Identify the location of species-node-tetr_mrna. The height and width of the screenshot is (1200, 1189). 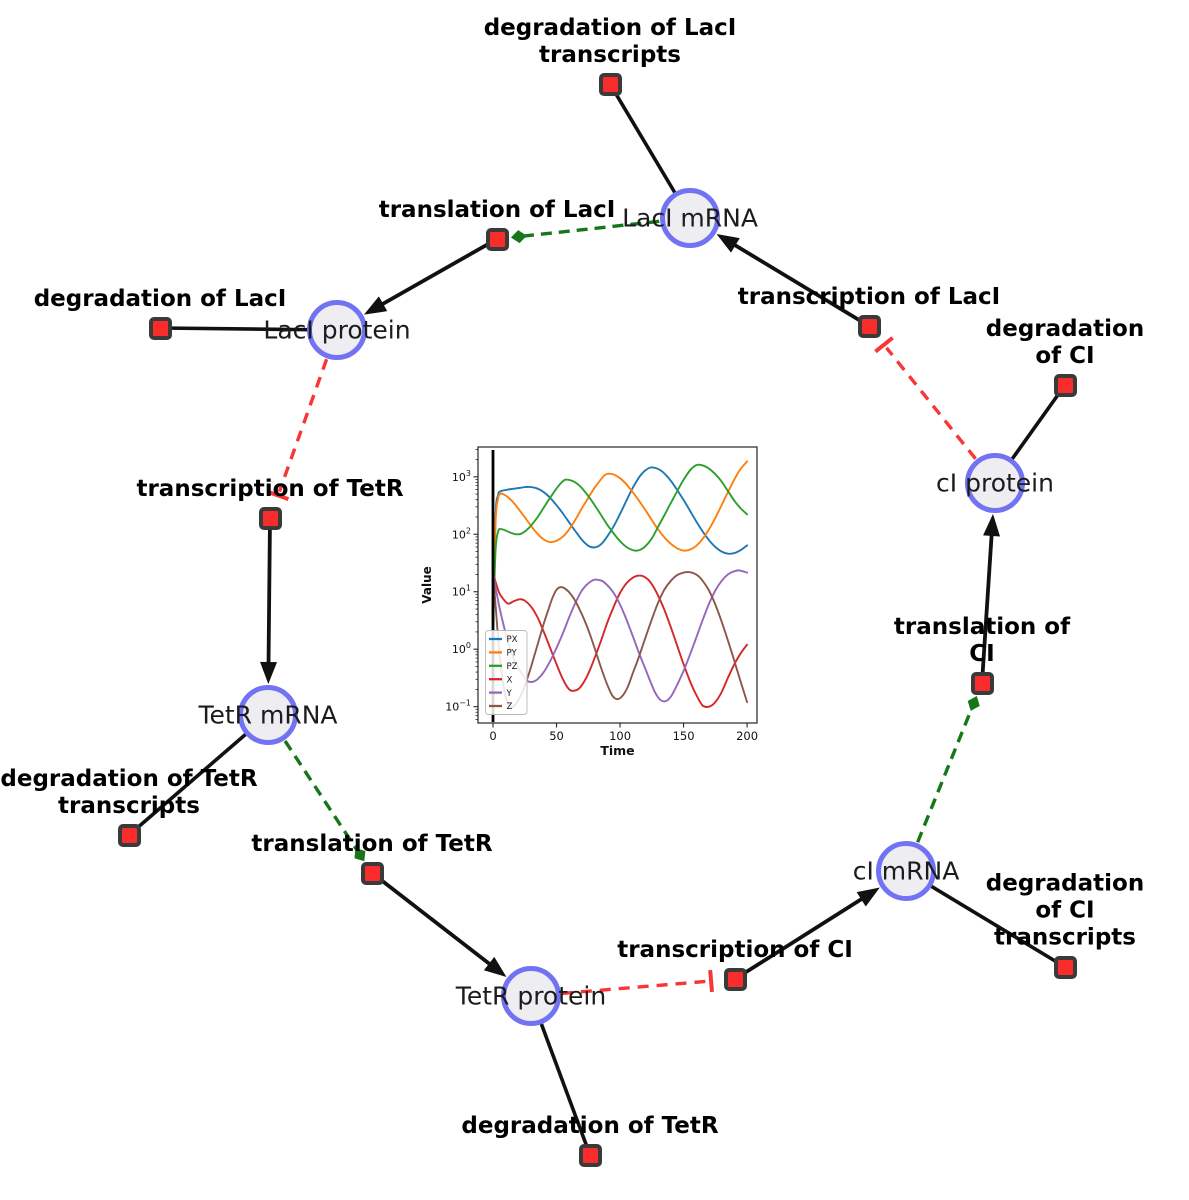
(268, 715).